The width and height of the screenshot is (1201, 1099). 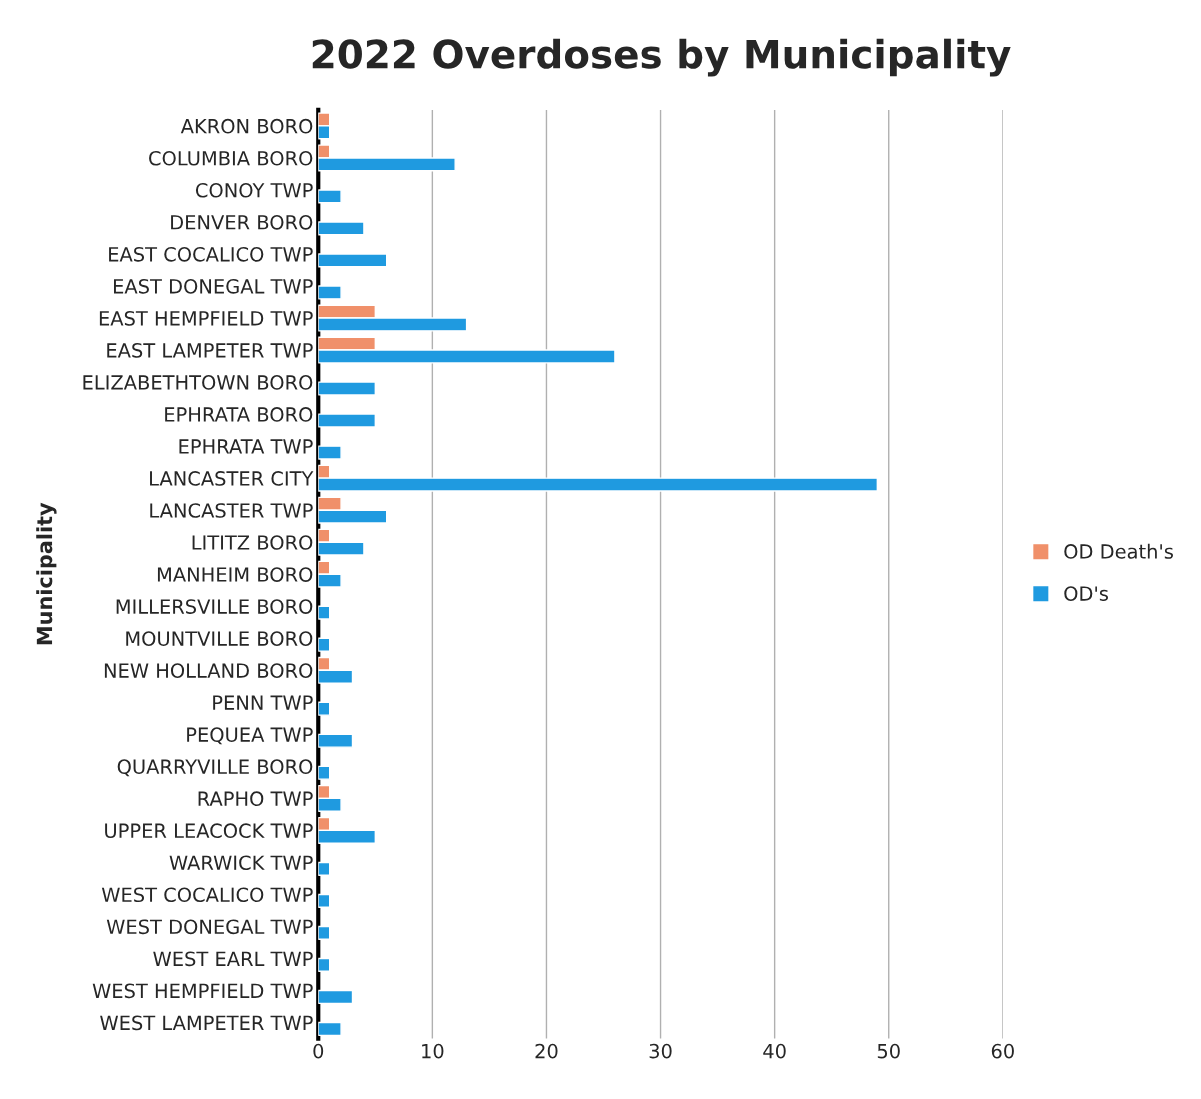 I want to click on y-tick-label: EAST LAMPETER TWP, so click(x=210, y=350).